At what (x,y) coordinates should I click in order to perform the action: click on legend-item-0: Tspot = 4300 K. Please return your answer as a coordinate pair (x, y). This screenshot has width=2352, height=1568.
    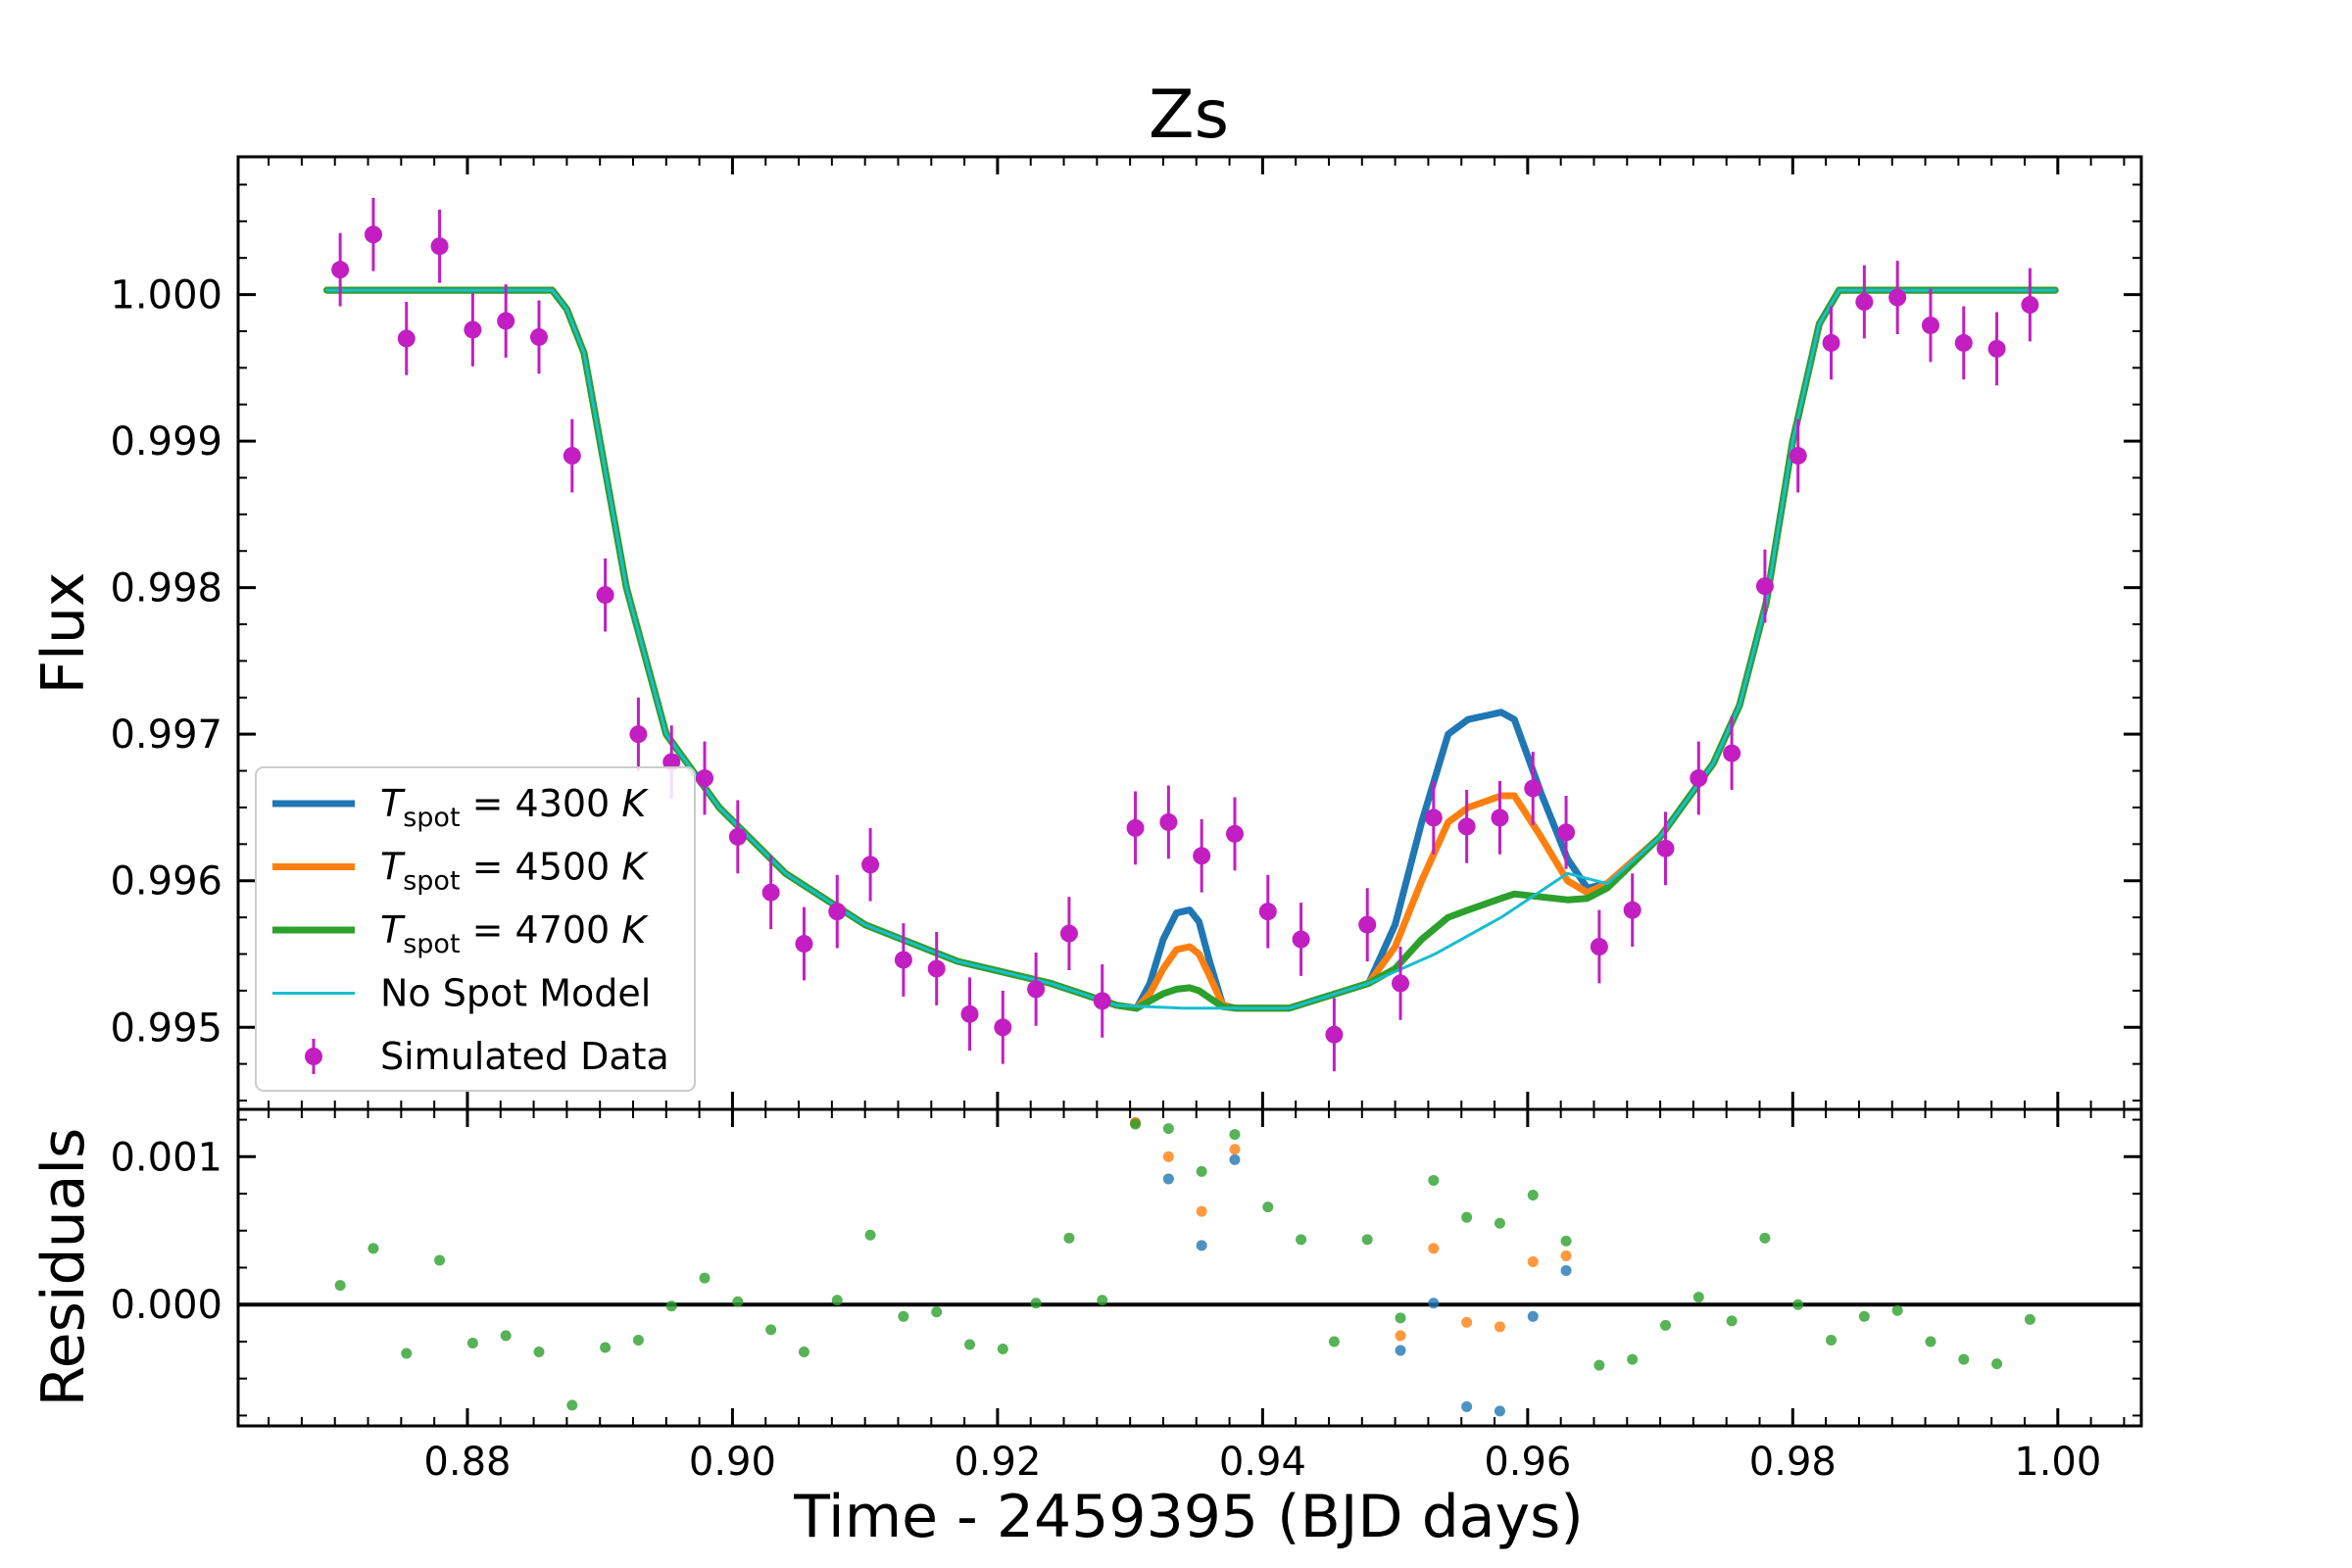
    Looking at the image, I should click on (460, 807).